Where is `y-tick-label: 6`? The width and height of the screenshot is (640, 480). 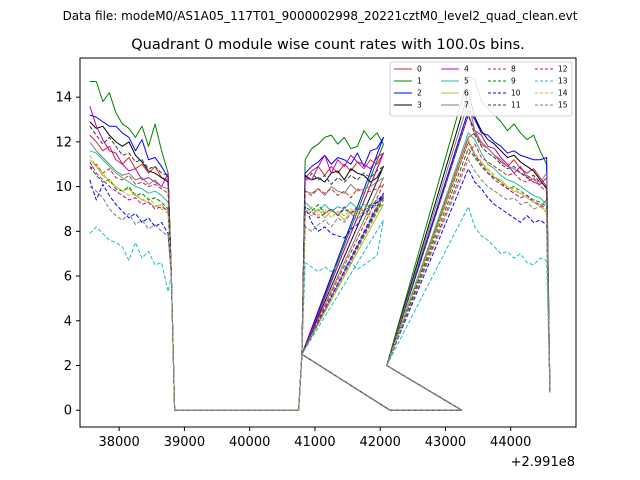 y-tick-label: 6 is located at coordinates (68, 277).